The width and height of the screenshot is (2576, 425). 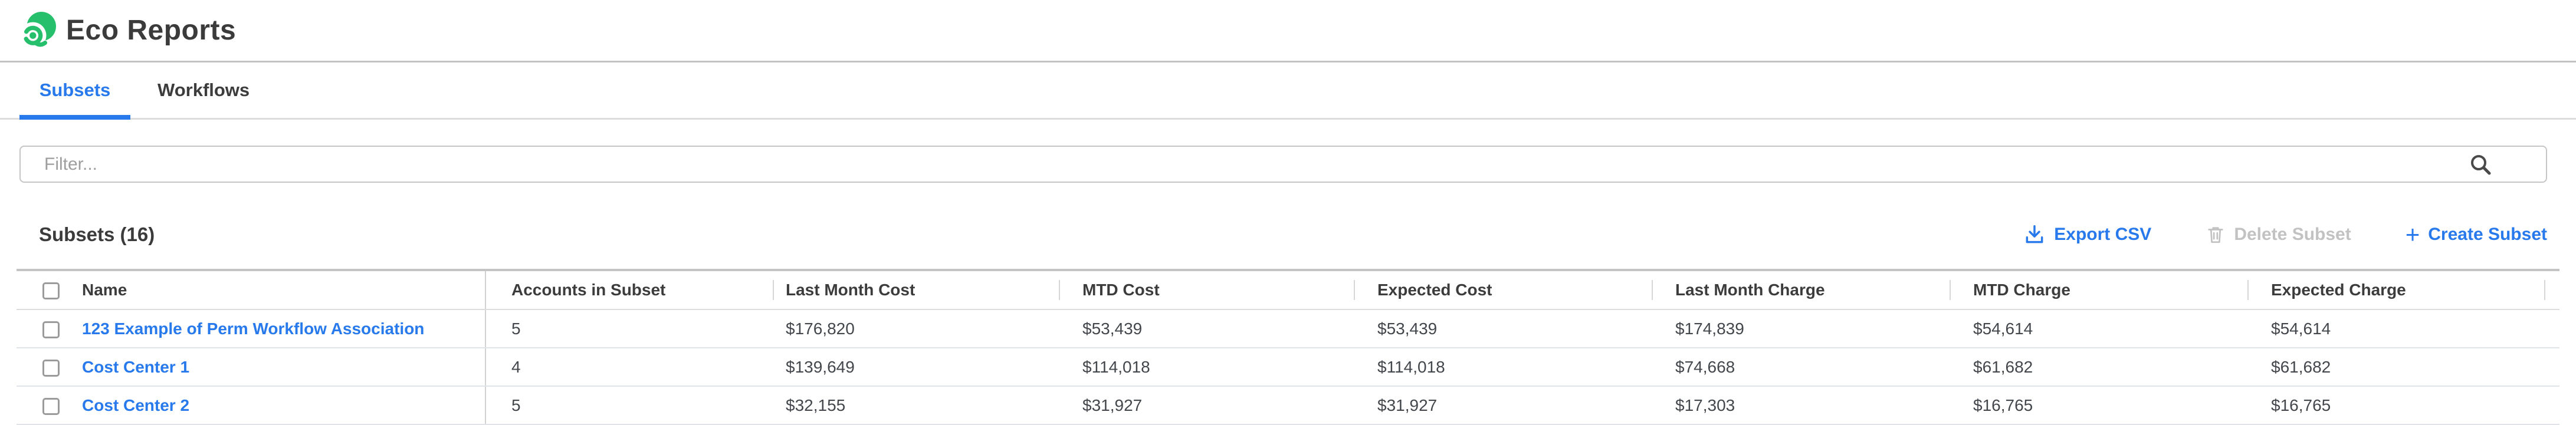 I want to click on page-title: Eco Reports, so click(x=151, y=30).